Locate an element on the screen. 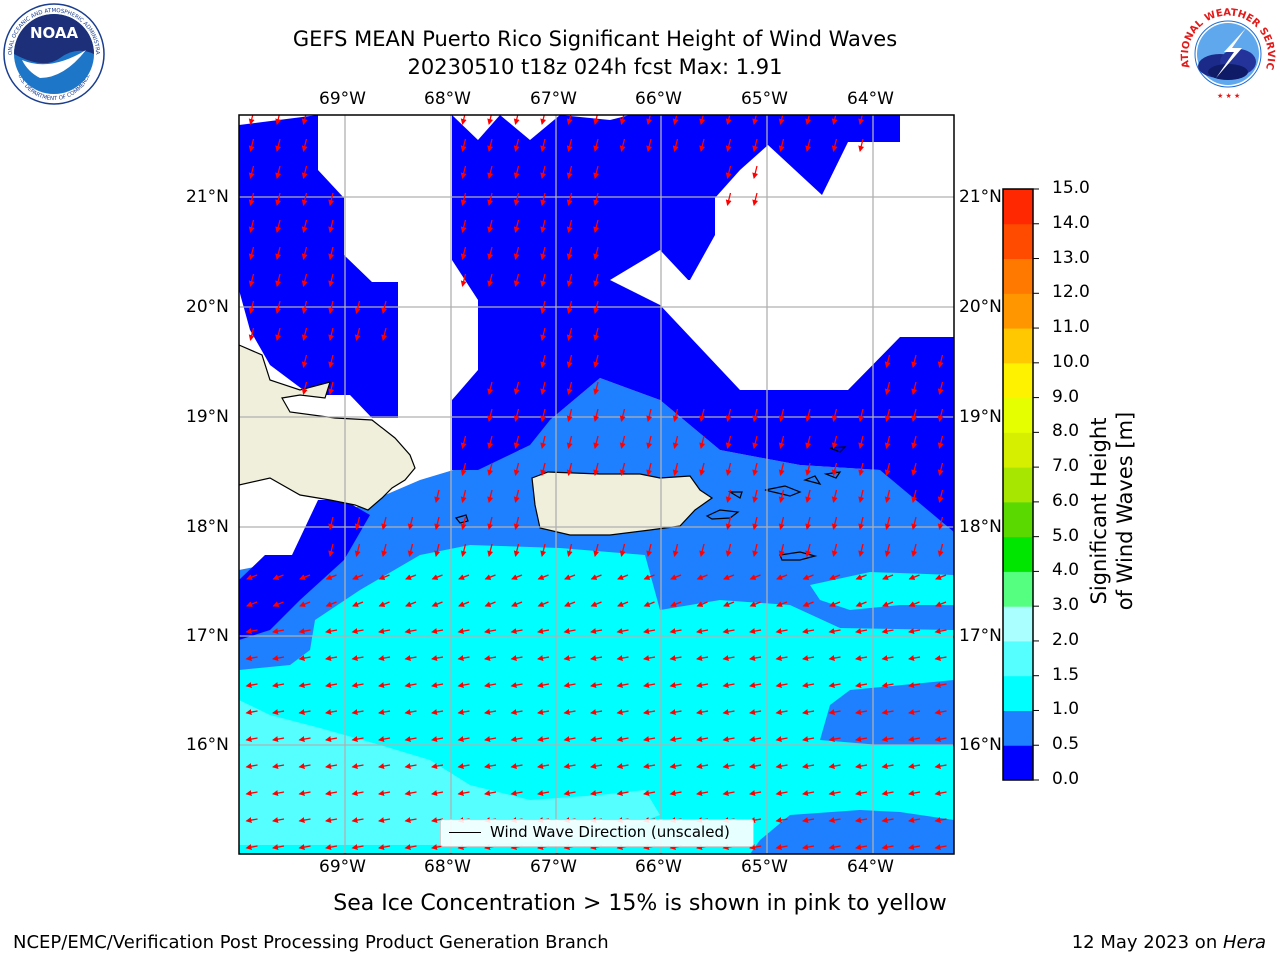 This screenshot has height=960, width=1280. legend-label: Wind Wave Direction (unscaled) is located at coordinates (610, 832).